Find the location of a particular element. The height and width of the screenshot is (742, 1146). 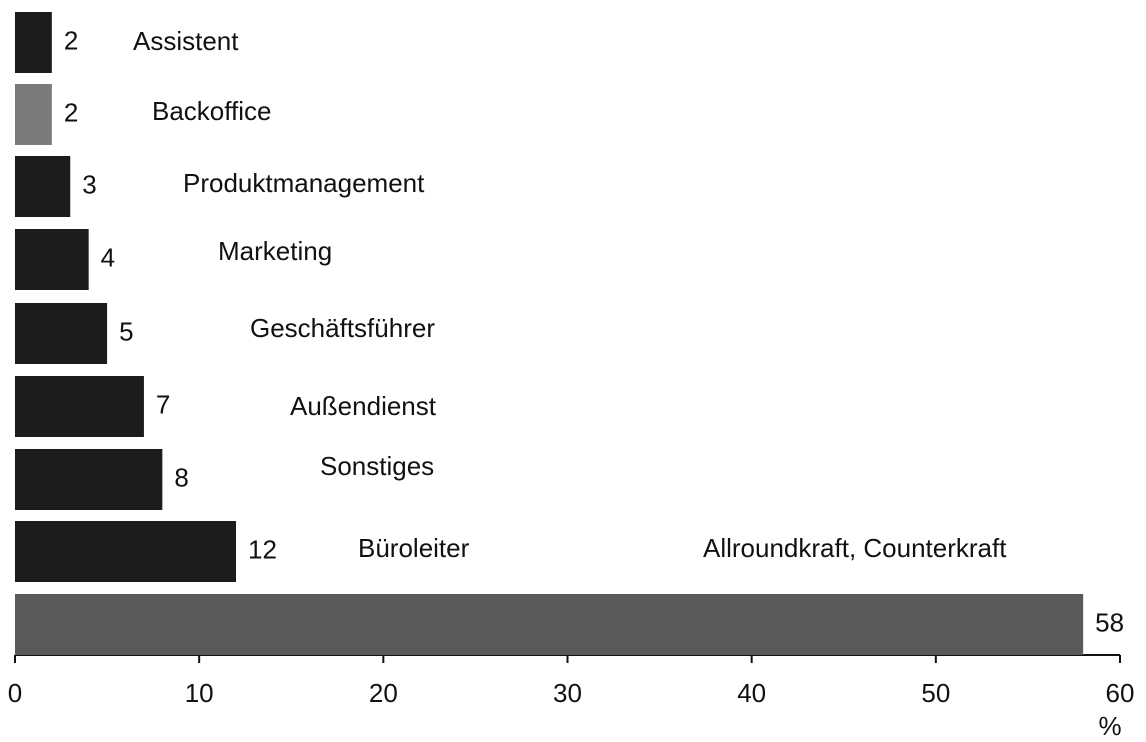

x-tick-label: 40 is located at coordinates (751, 693).